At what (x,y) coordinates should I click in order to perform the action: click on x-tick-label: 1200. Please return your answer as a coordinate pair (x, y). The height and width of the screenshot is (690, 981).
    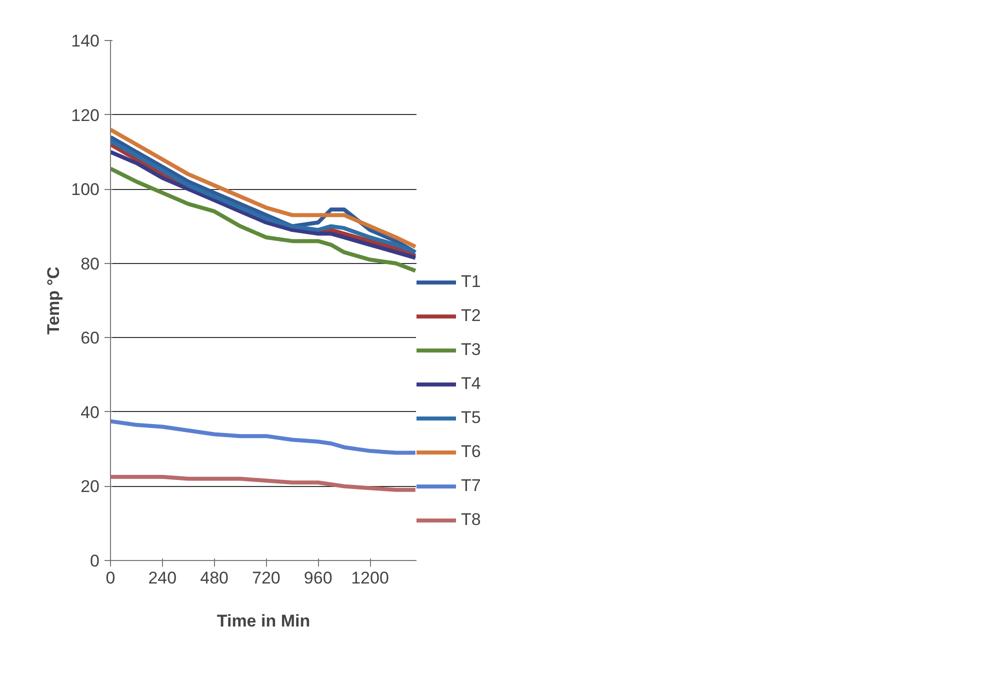
    Looking at the image, I should click on (370, 578).